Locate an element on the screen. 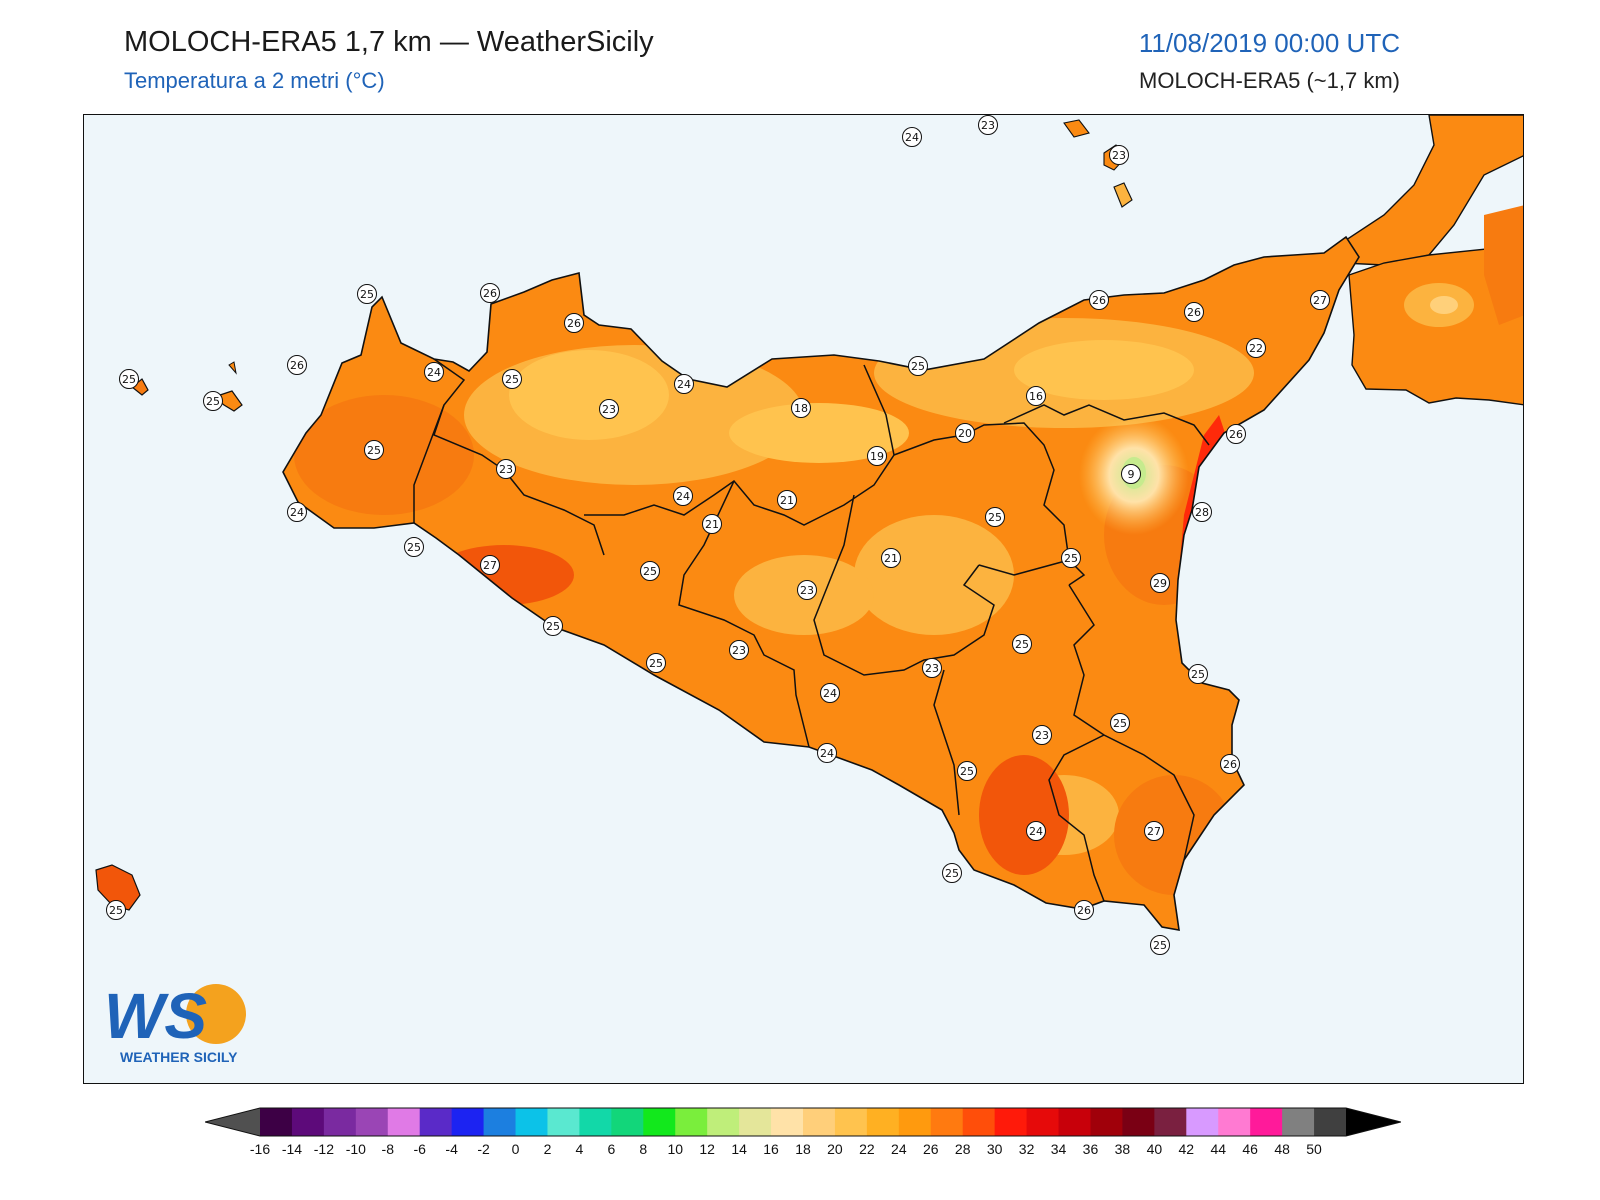 The image size is (1600, 1200). map-subtitle: Temperatura a 2 metri (°C) is located at coordinates (254, 80).